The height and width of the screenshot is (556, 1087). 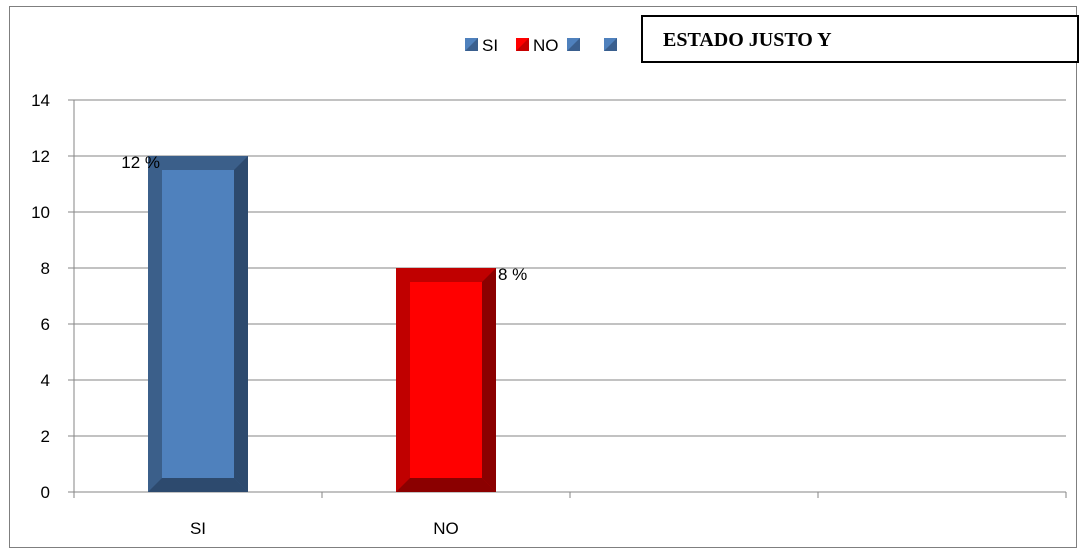 I want to click on chart-title: ESTADO JUSTO Y, so click(x=860, y=39).